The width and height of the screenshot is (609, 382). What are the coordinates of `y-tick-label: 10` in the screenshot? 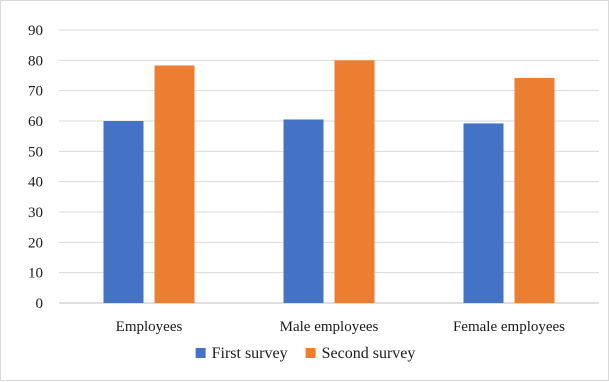 It's located at (35, 274).